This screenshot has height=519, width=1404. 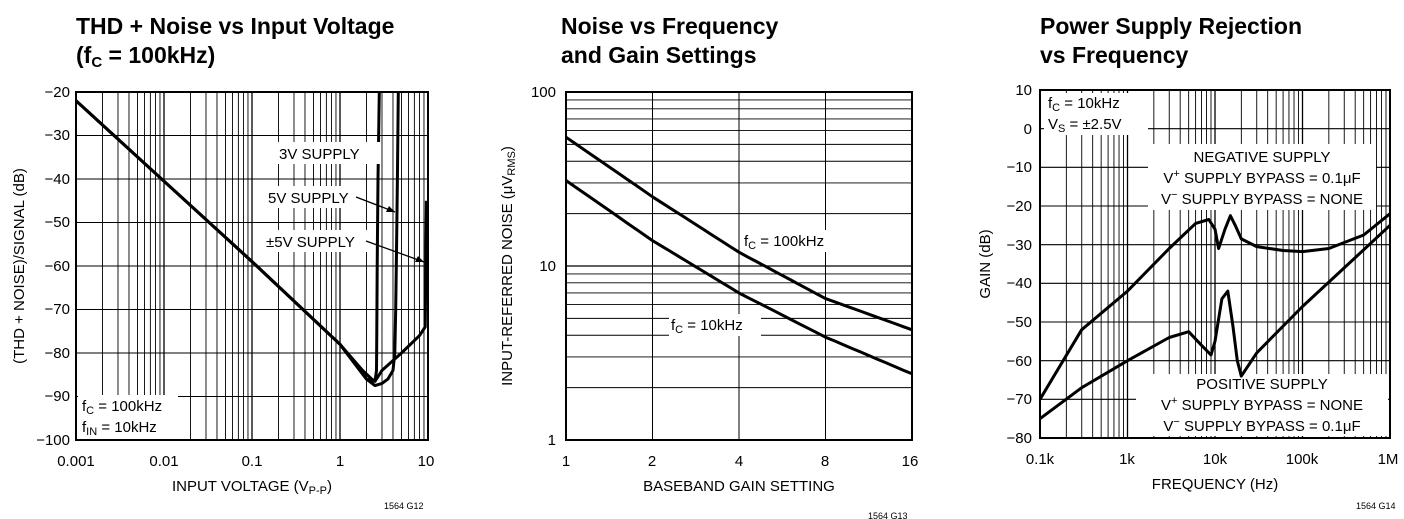 What do you see at coordinates (1261, 384) in the screenshot?
I see `psr-positive-title: POSITIVE SUPPLY` at bounding box center [1261, 384].